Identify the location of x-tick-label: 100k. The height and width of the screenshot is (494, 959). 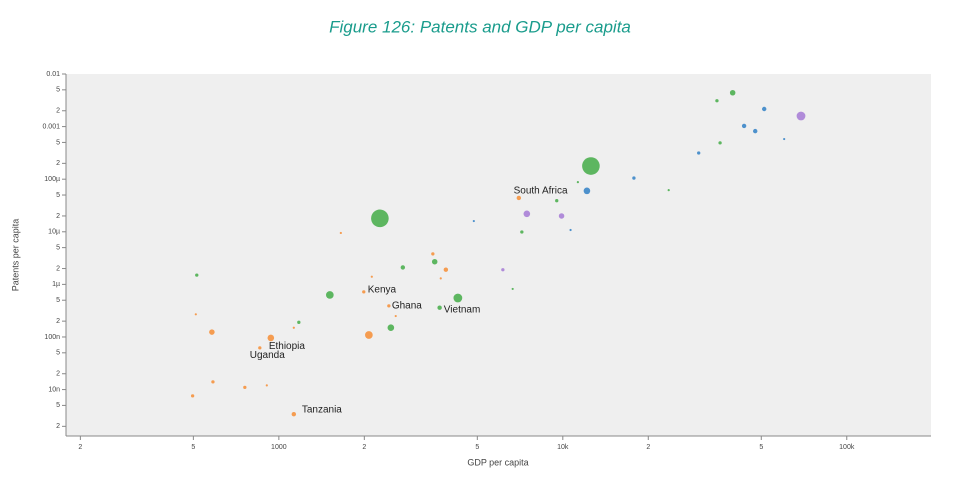
(847, 447).